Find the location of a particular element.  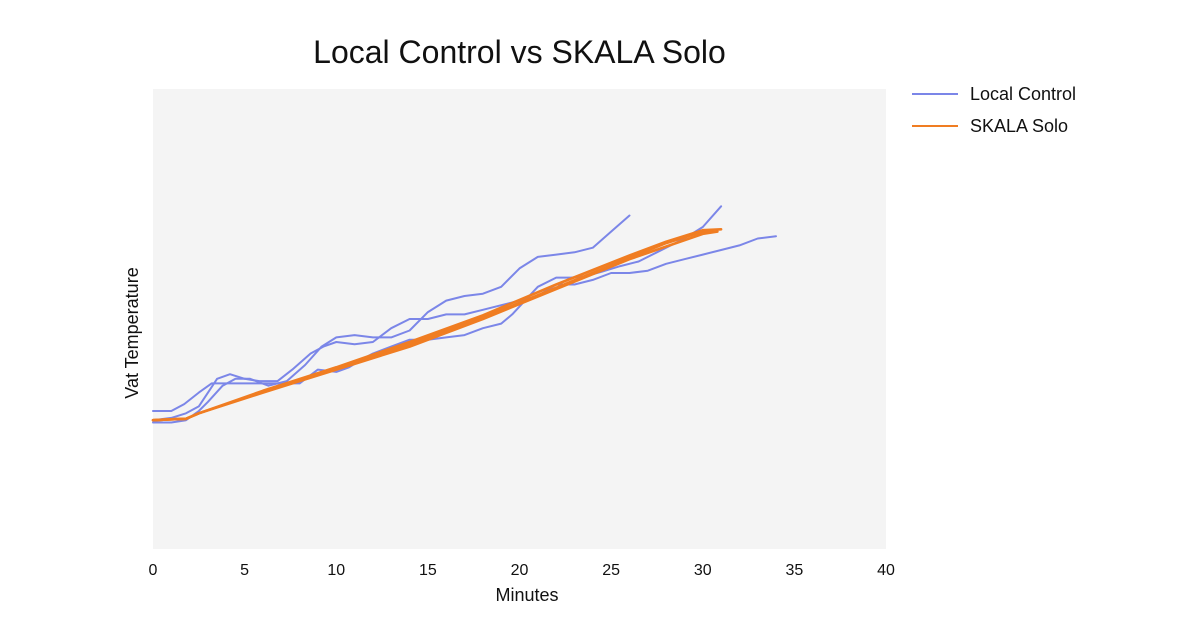

x-tick-label: 35 is located at coordinates (794, 570).